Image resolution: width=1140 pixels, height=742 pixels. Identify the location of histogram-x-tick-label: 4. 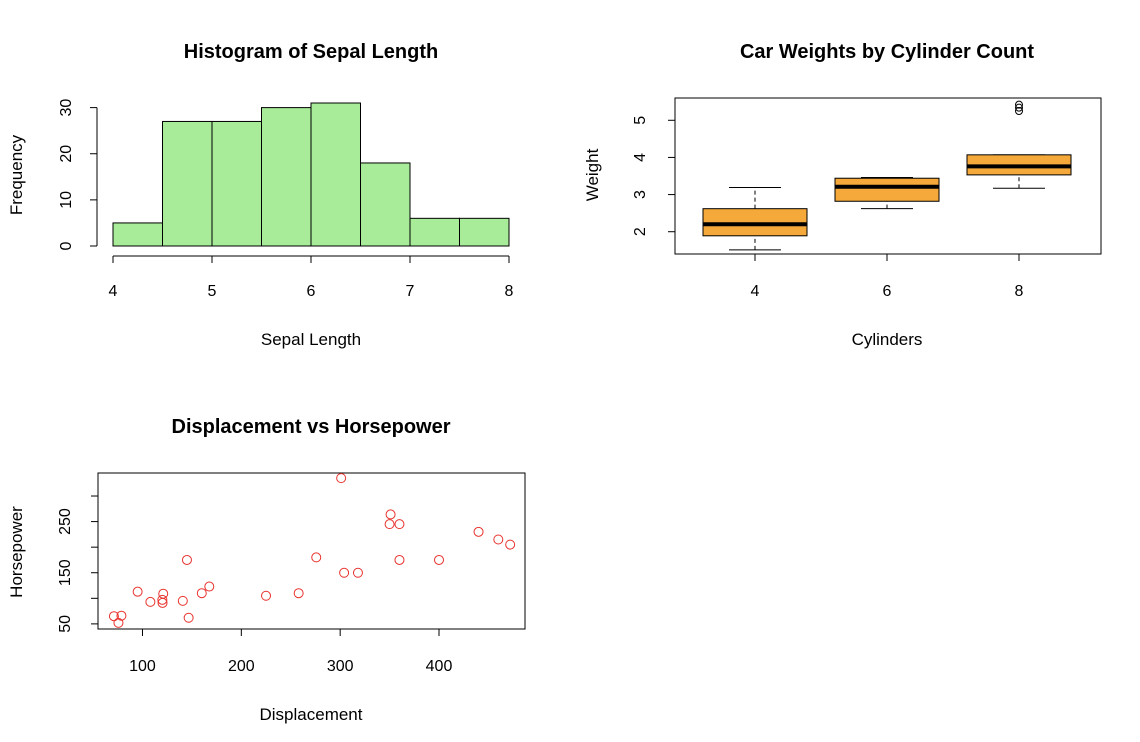
(113, 291).